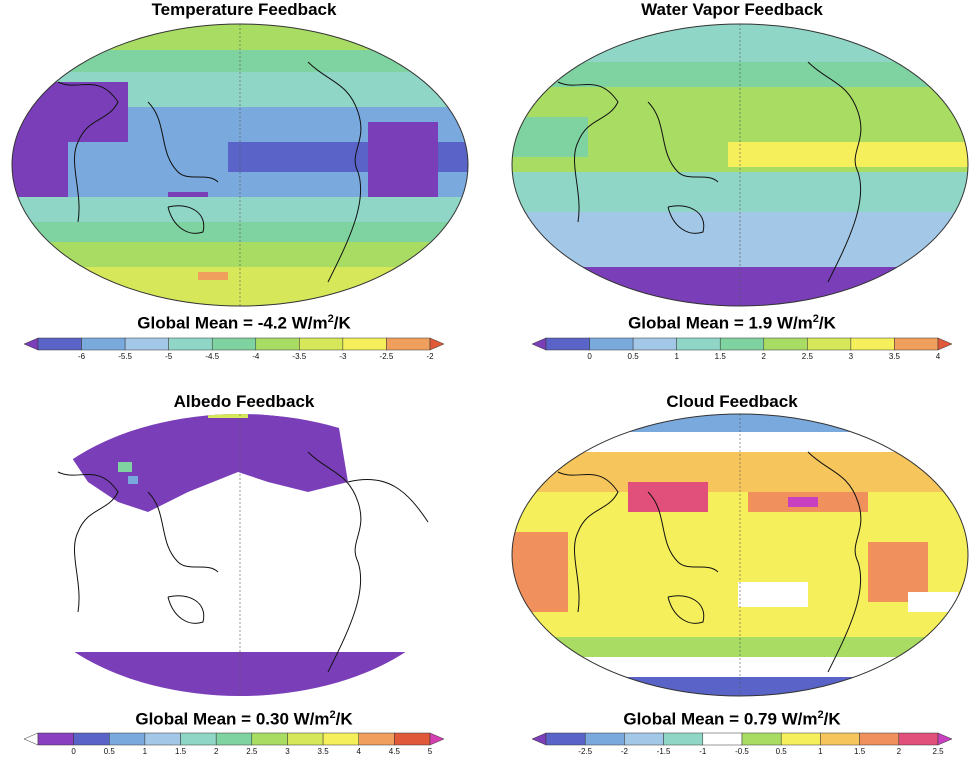  I want to click on colorbar: 00.511.522.533.544.555.5, so click(234, 744).